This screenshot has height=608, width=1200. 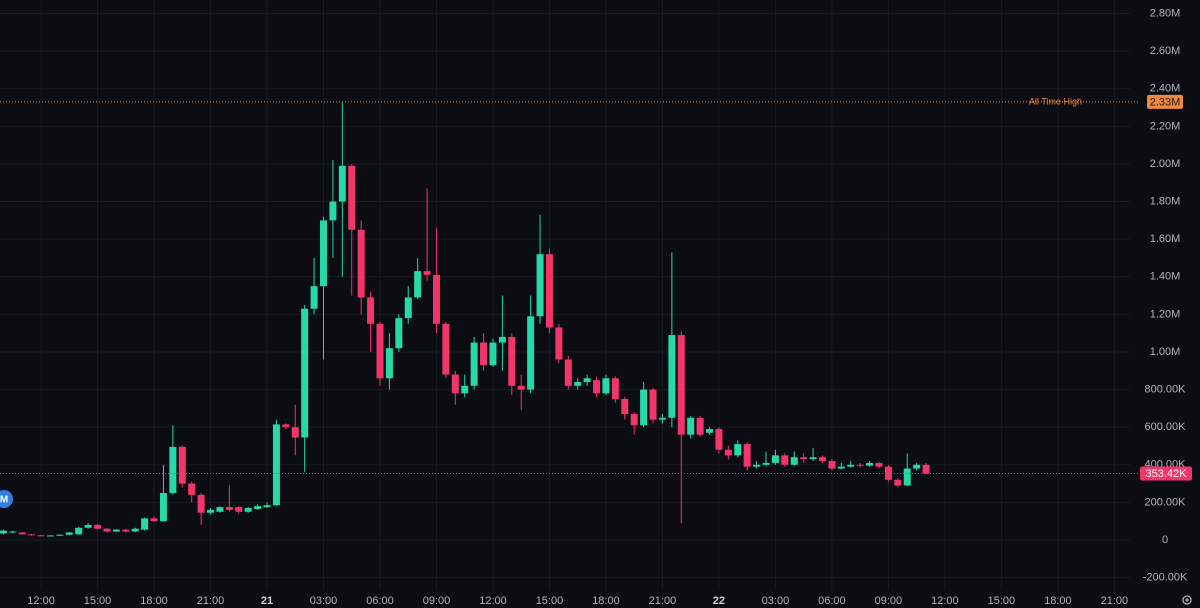 What do you see at coordinates (1165, 13) in the screenshot?
I see `y-tick-label: 2.80M` at bounding box center [1165, 13].